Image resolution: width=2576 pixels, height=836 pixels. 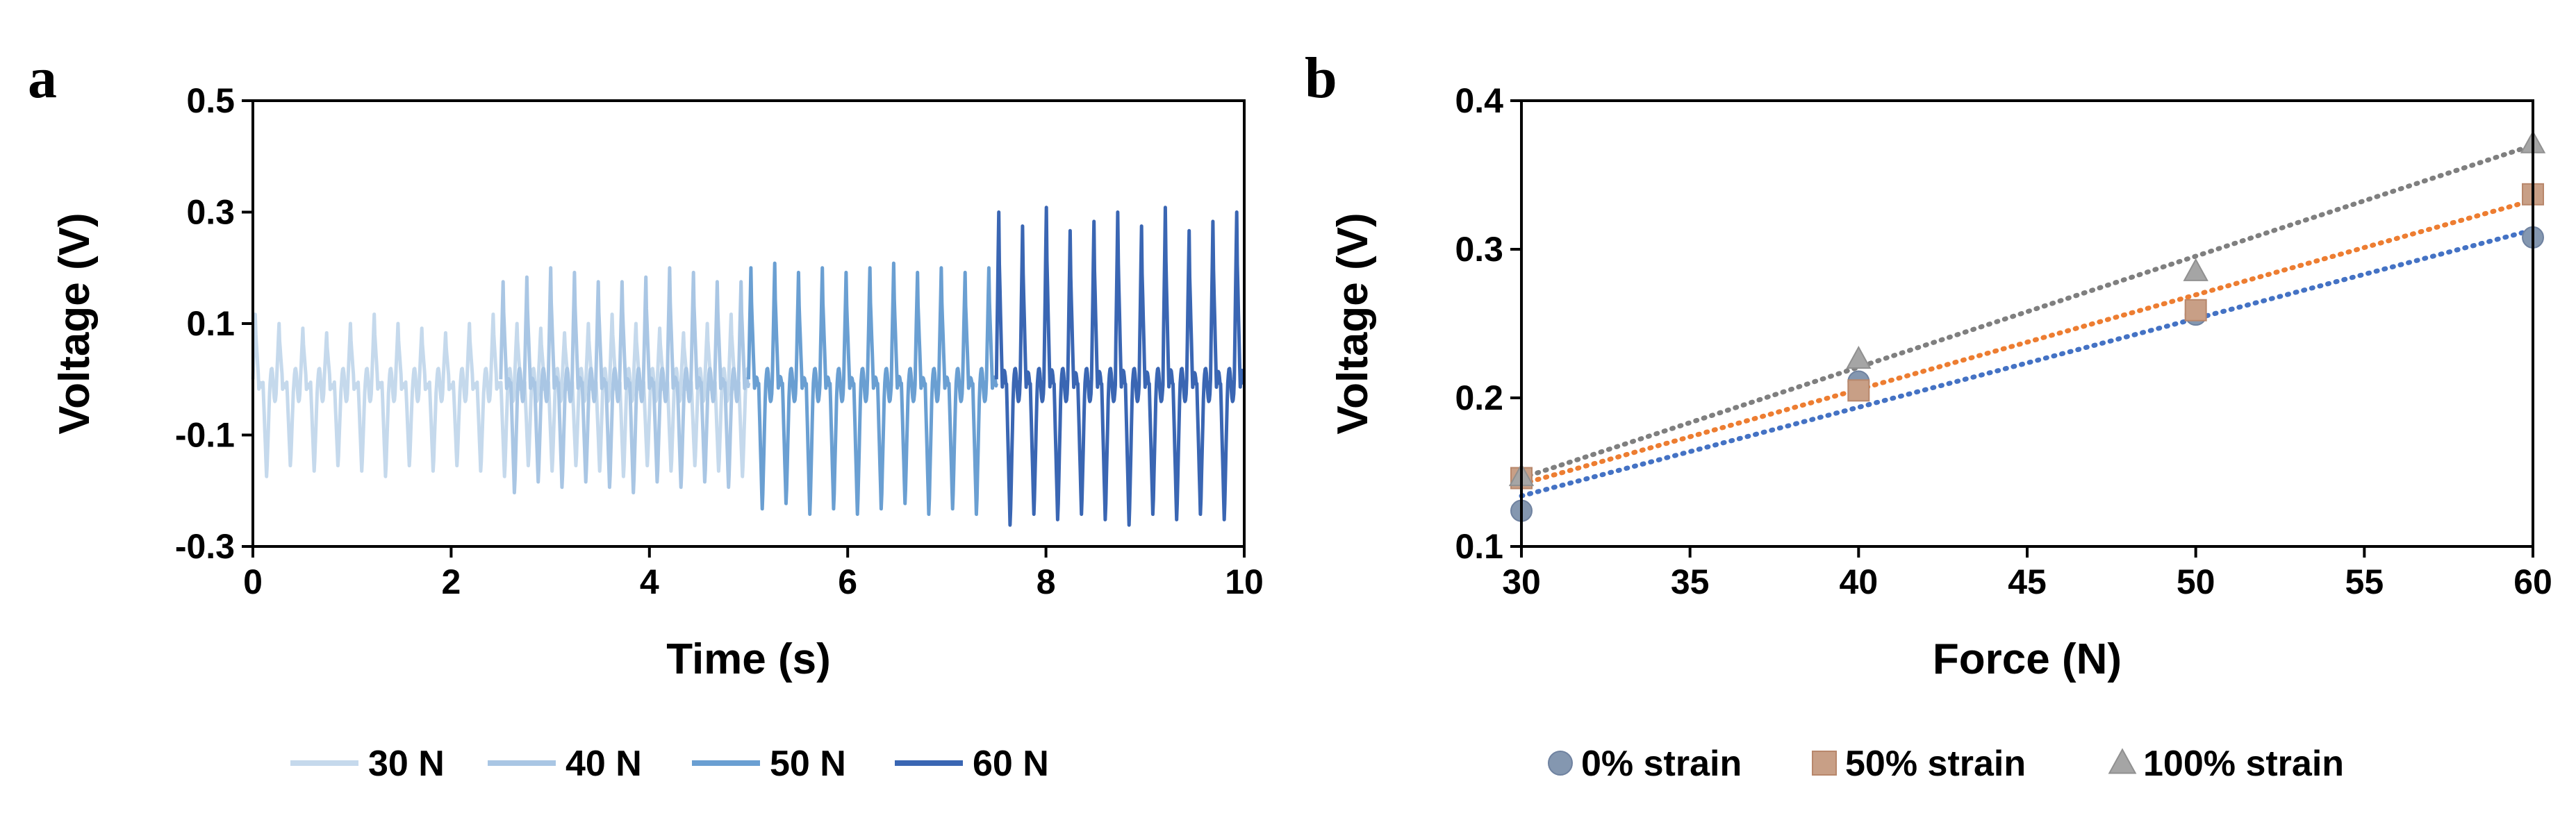 What do you see at coordinates (1046, 581) in the screenshot?
I see `x-tick-label: 8` at bounding box center [1046, 581].